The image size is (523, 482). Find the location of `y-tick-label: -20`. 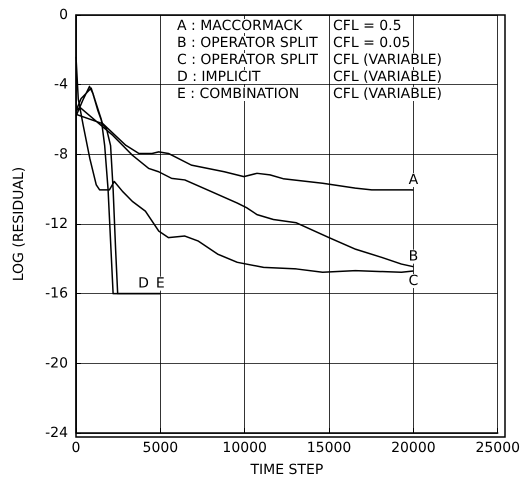

y-tick-label: -20 is located at coordinates (56, 363).